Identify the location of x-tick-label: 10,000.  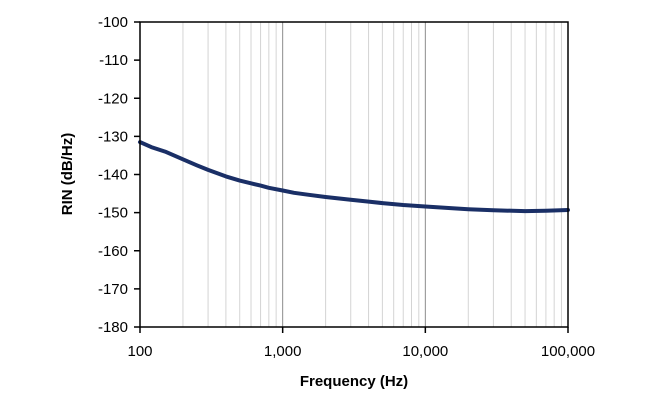
(425, 351).